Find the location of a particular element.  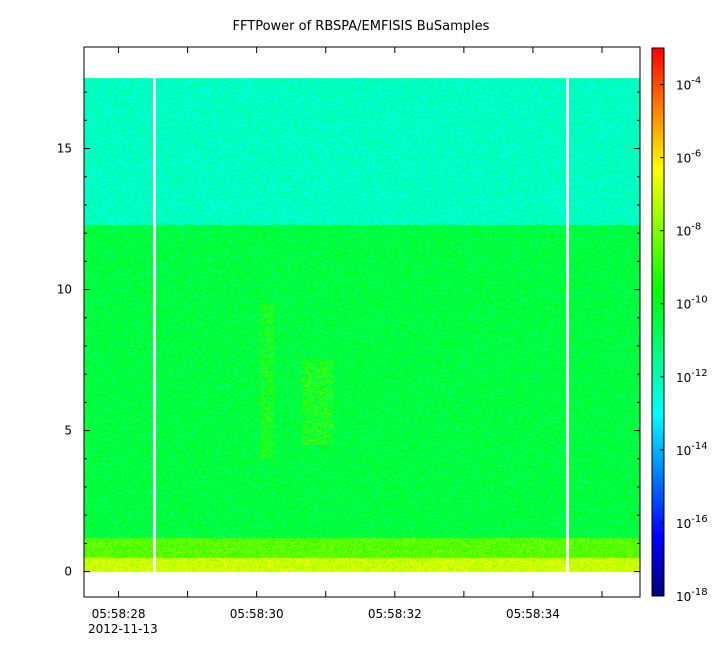

colorbar: 10⁻⁴ 10⁻⁶ 10⁻⁸ 10⁻¹⁰ 10⁻¹² 10⁻¹⁴ 10⁻¹⁶ 10⁻¹⁸ is located at coordinates (679, 325).